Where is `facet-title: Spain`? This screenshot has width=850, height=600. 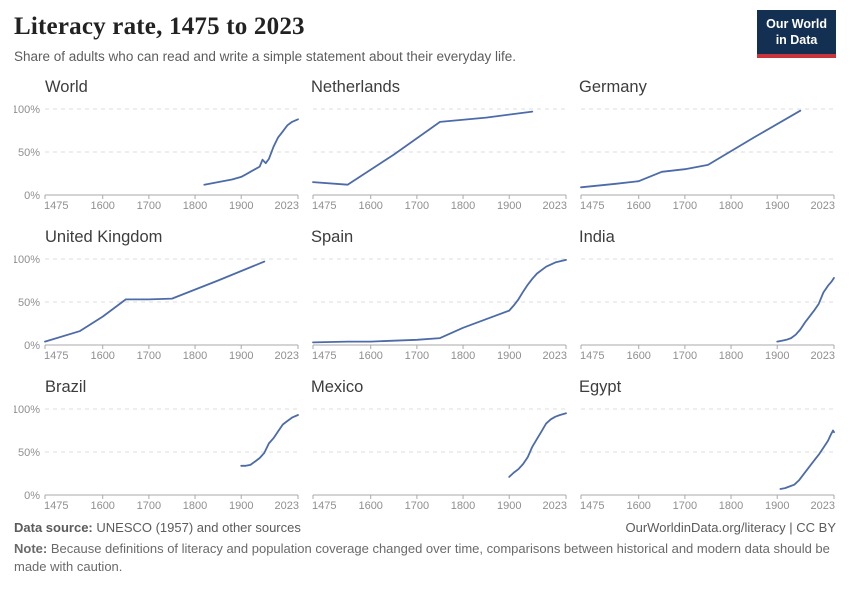 facet-title: Spain is located at coordinates (332, 237).